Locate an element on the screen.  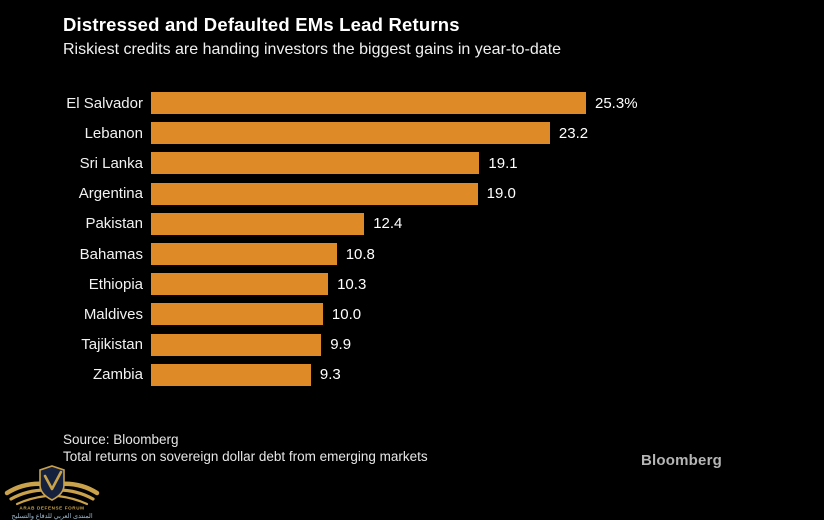
bar-row: Lebanon 23.2 is located at coordinates (412, 133).